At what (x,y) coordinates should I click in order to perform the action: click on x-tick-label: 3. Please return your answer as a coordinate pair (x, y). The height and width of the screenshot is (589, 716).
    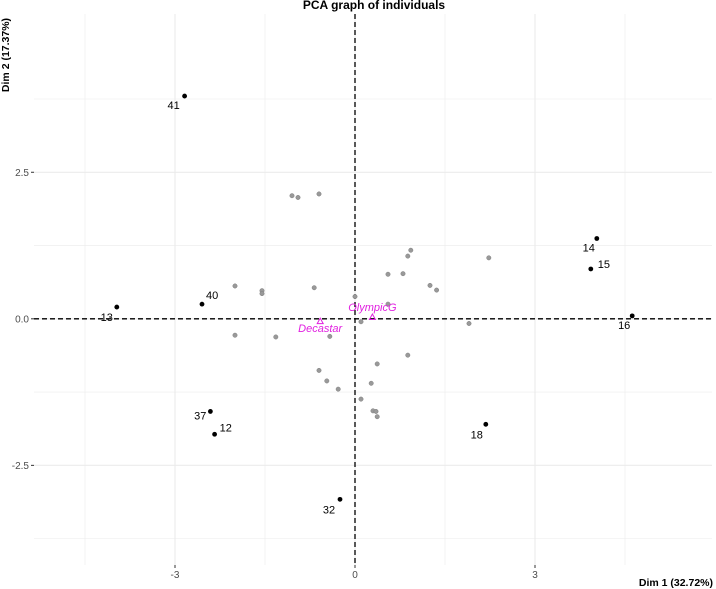
    Looking at the image, I should click on (535, 575).